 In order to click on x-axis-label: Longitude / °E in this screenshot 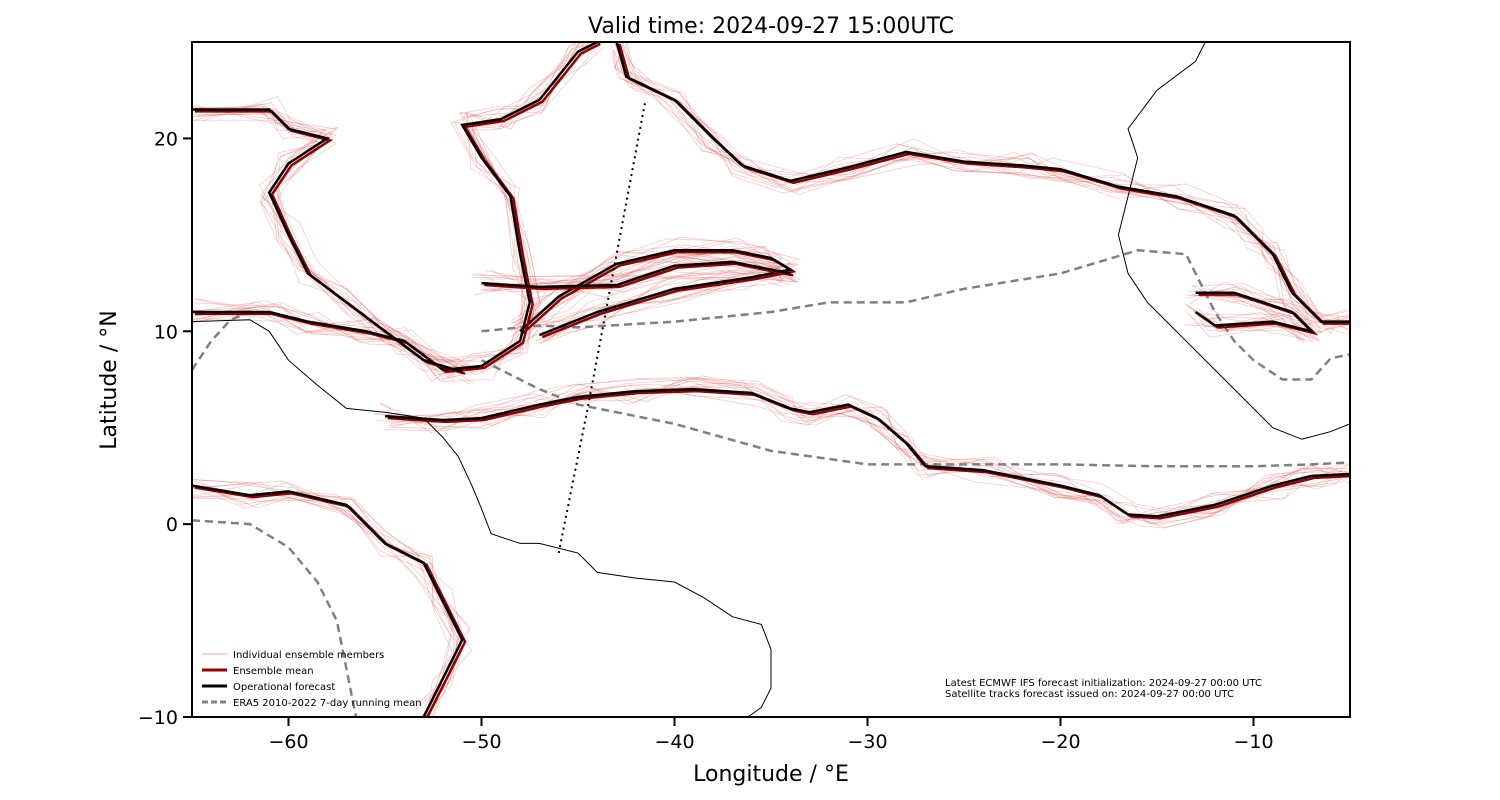, I will do `click(771, 774)`.